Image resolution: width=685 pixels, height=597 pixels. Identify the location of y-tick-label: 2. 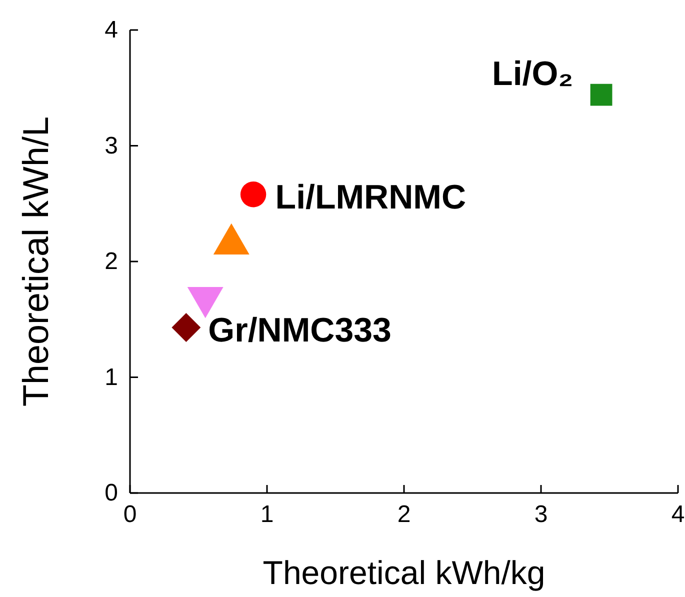
(111, 262).